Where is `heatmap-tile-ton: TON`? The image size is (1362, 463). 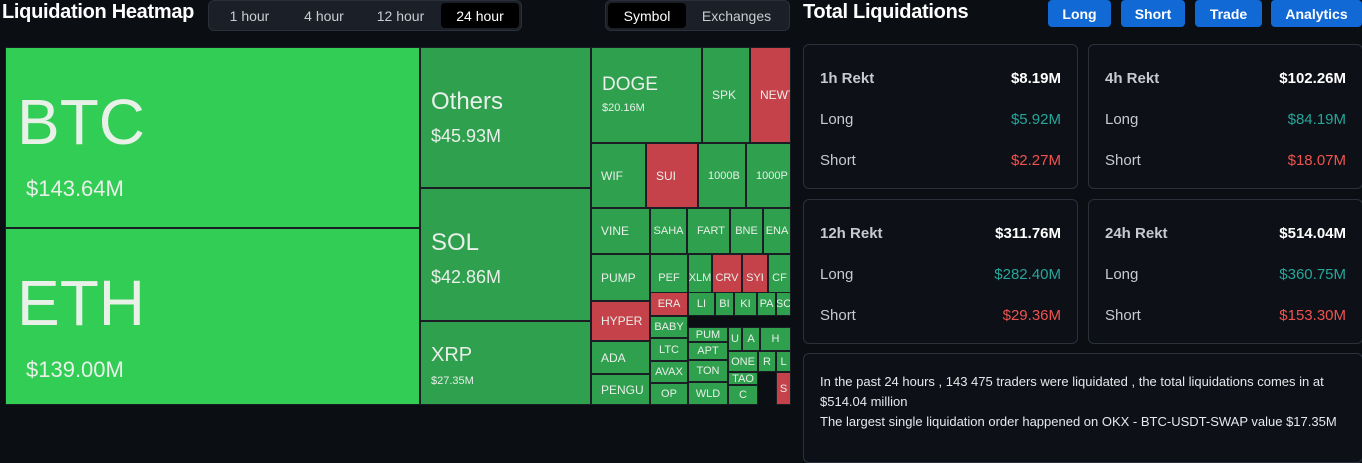 heatmap-tile-ton: TON is located at coordinates (708, 371).